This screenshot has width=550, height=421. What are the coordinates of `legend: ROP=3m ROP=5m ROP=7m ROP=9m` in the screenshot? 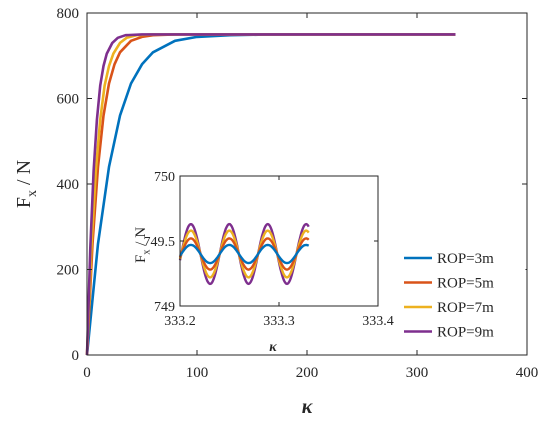 It's located at (461, 292).